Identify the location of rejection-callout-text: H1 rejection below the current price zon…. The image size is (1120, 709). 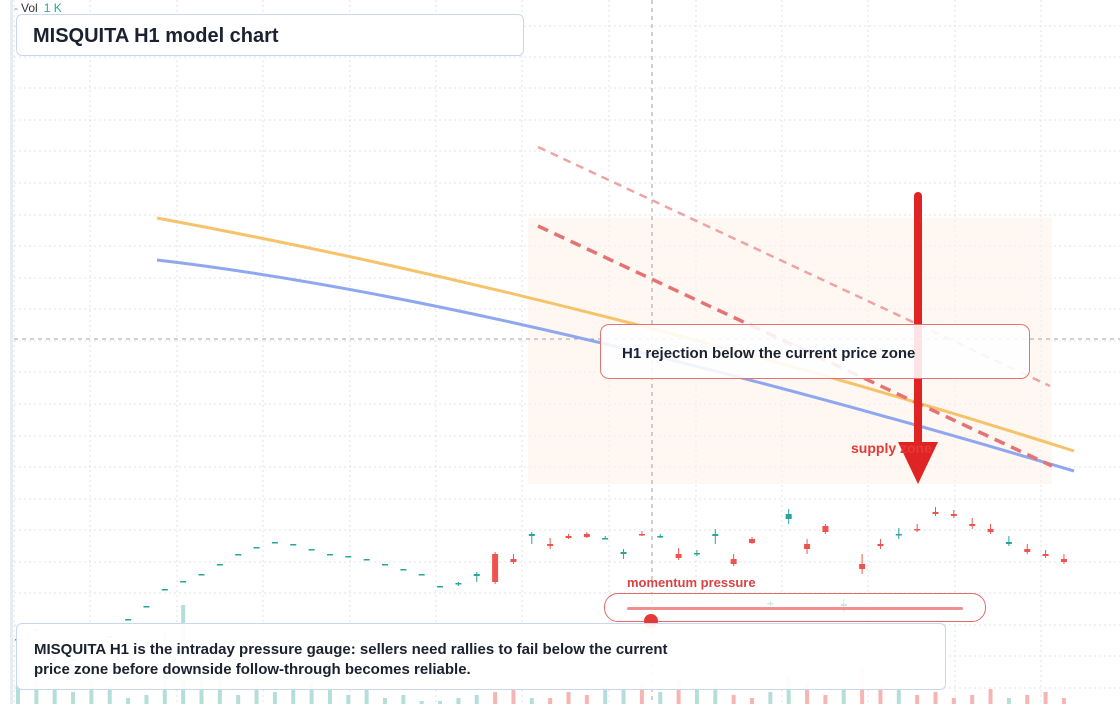
(769, 353).